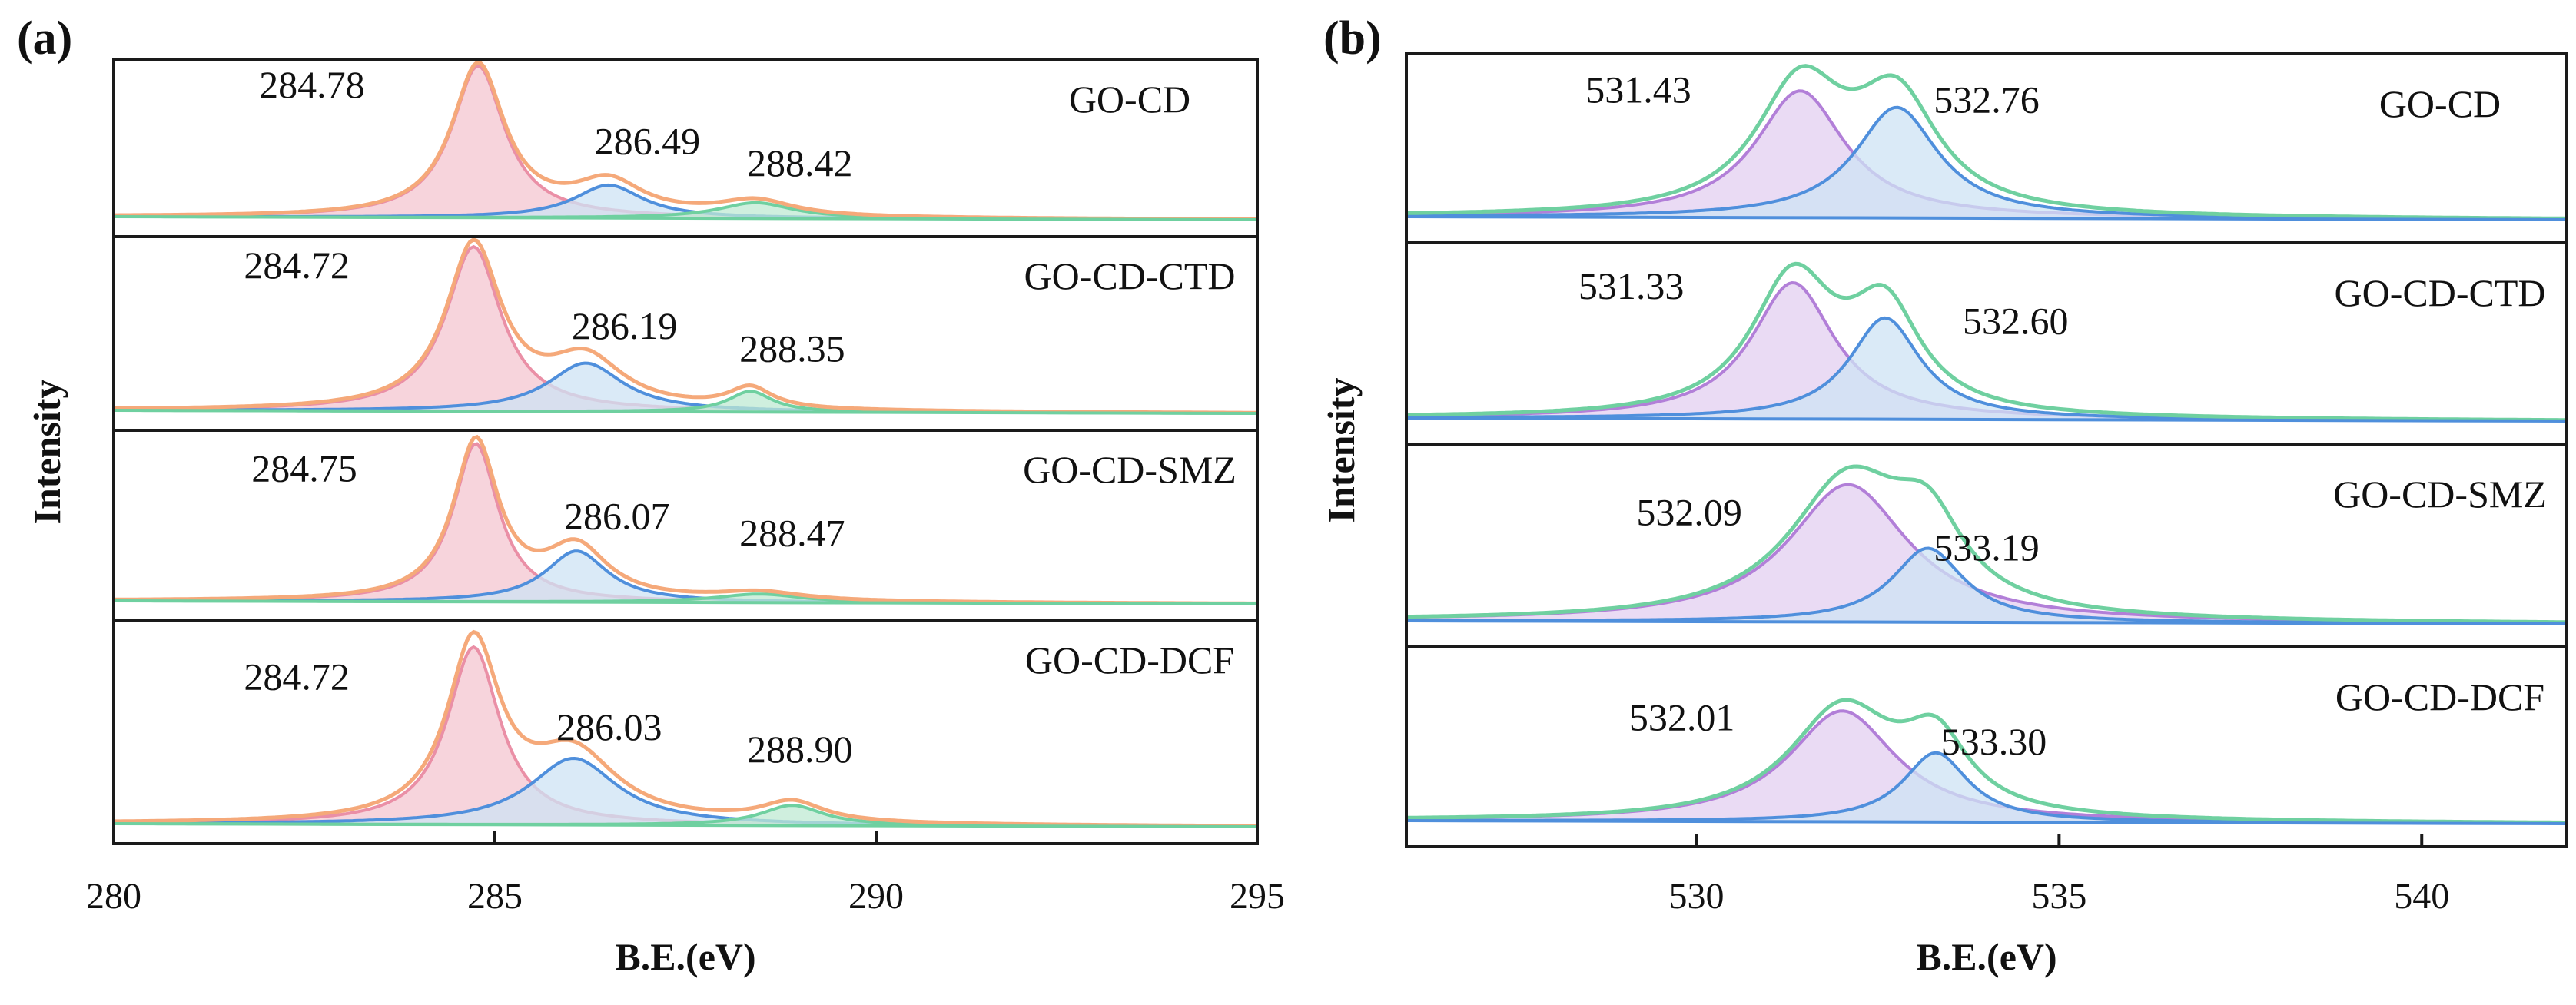 The width and height of the screenshot is (2576, 1005). What do you see at coordinates (1631, 285) in the screenshot?
I see `peak-label: 531.33` at bounding box center [1631, 285].